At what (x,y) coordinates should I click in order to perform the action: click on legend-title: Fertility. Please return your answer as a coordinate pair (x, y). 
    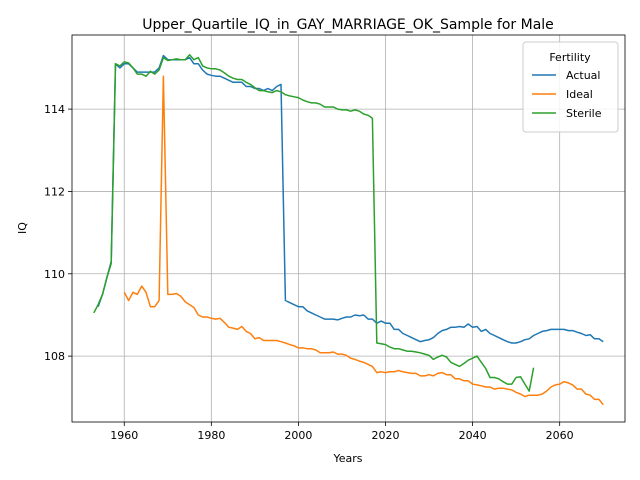
    Looking at the image, I should click on (570, 57).